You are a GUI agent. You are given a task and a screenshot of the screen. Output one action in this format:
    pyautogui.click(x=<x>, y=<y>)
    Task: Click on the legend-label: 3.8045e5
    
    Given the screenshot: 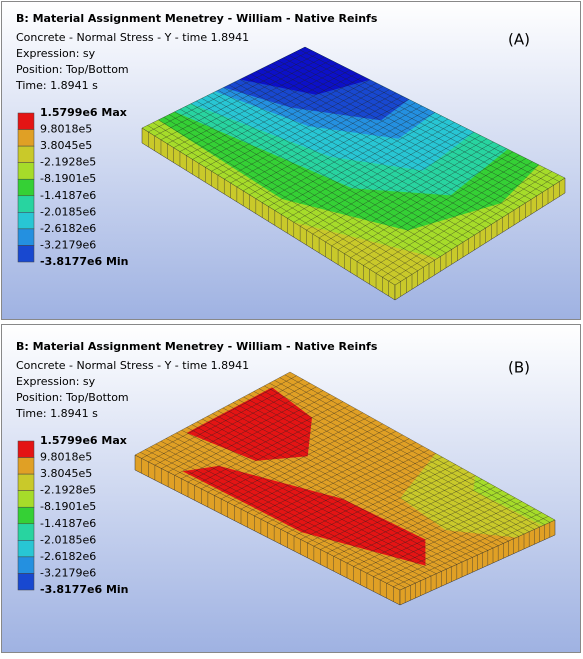 What is the action you would take?
    pyautogui.click(x=66, y=145)
    